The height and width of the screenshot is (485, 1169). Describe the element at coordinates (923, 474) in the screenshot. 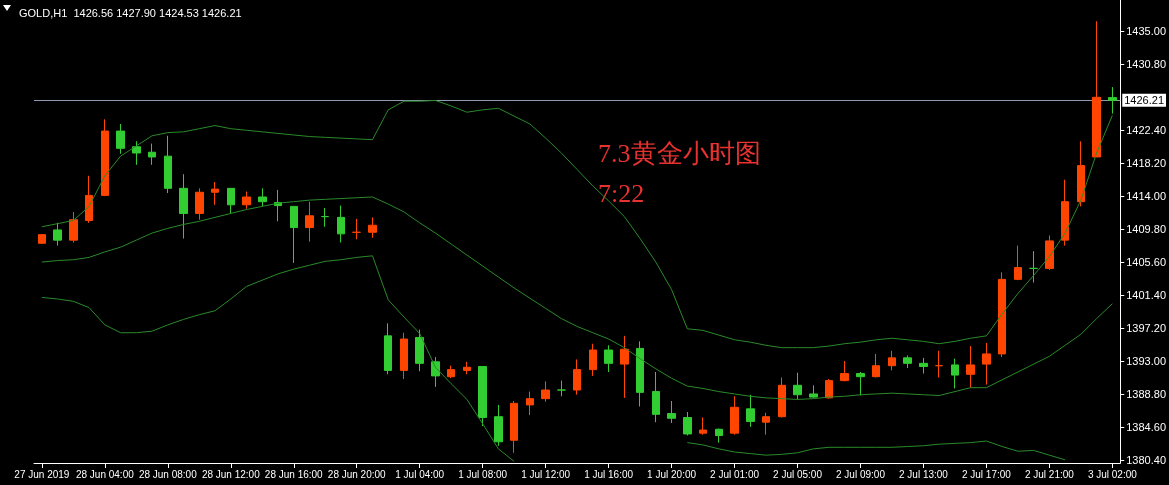

I see `x-tick-label: 2 Jul 13:00` at that location.